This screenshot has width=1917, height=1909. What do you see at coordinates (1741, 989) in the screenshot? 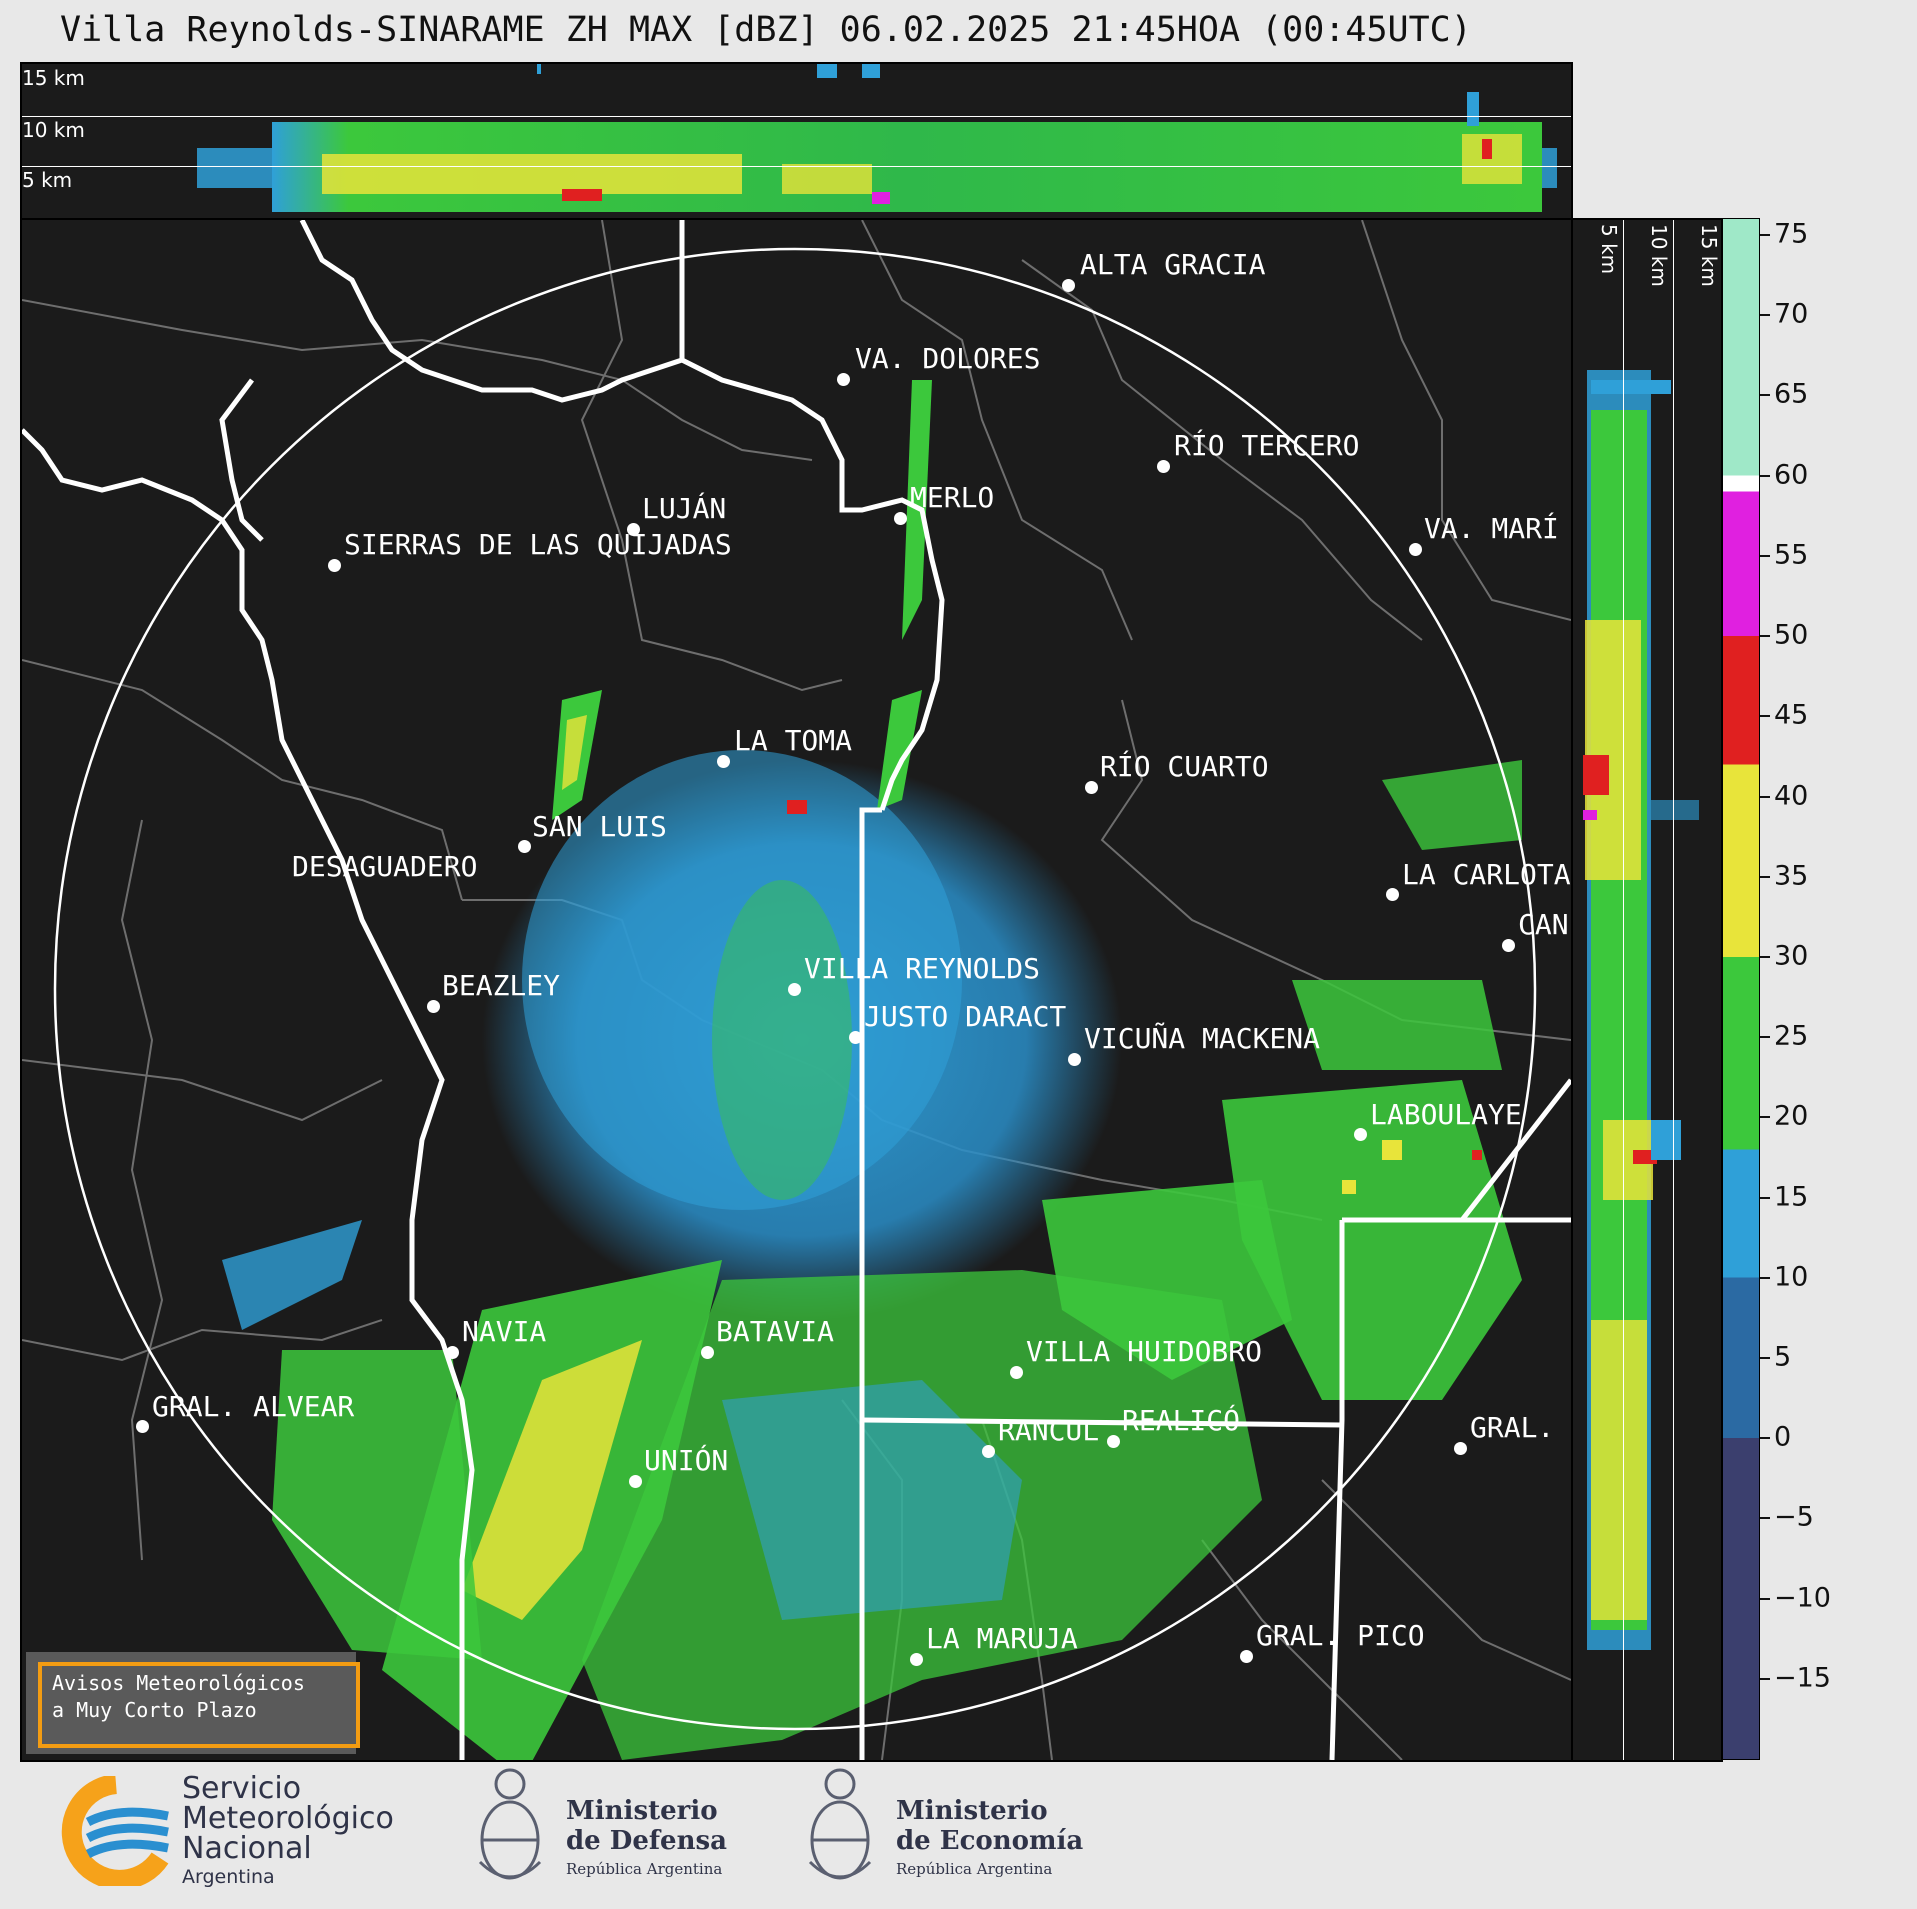
I see `dbz-colorbar` at bounding box center [1741, 989].